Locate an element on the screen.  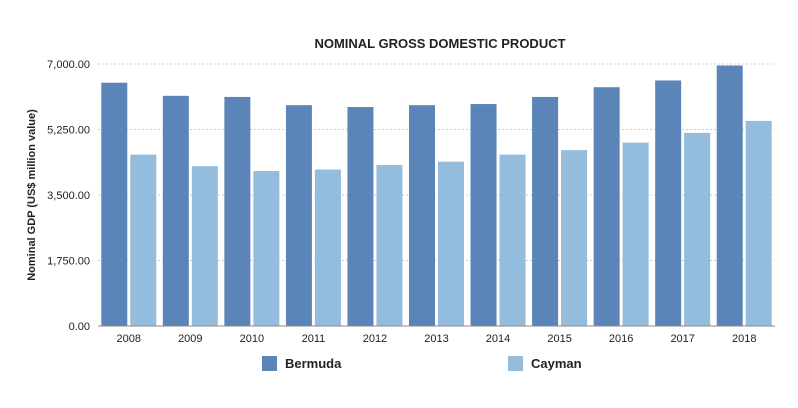
bar-cayman-2010 is located at coordinates (266, 248).